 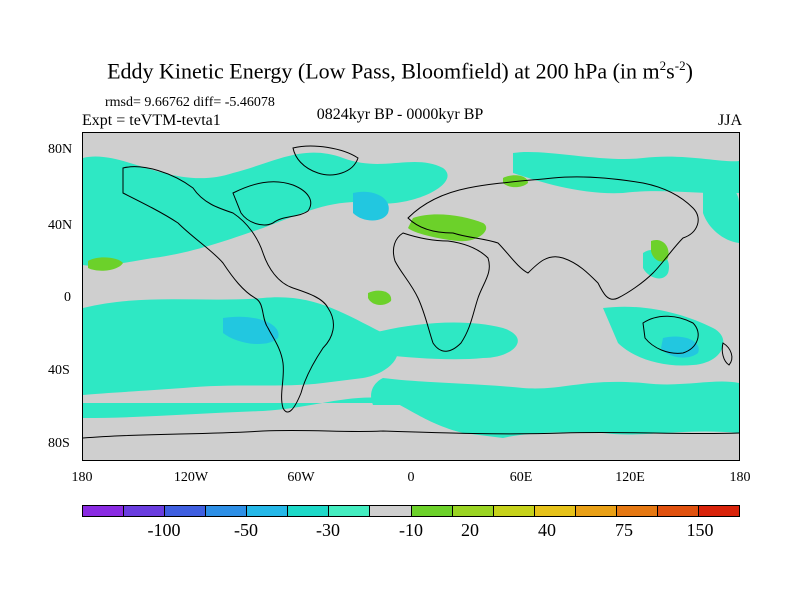 What do you see at coordinates (729, 120) in the screenshot?
I see `season-label: JJA` at bounding box center [729, 120].